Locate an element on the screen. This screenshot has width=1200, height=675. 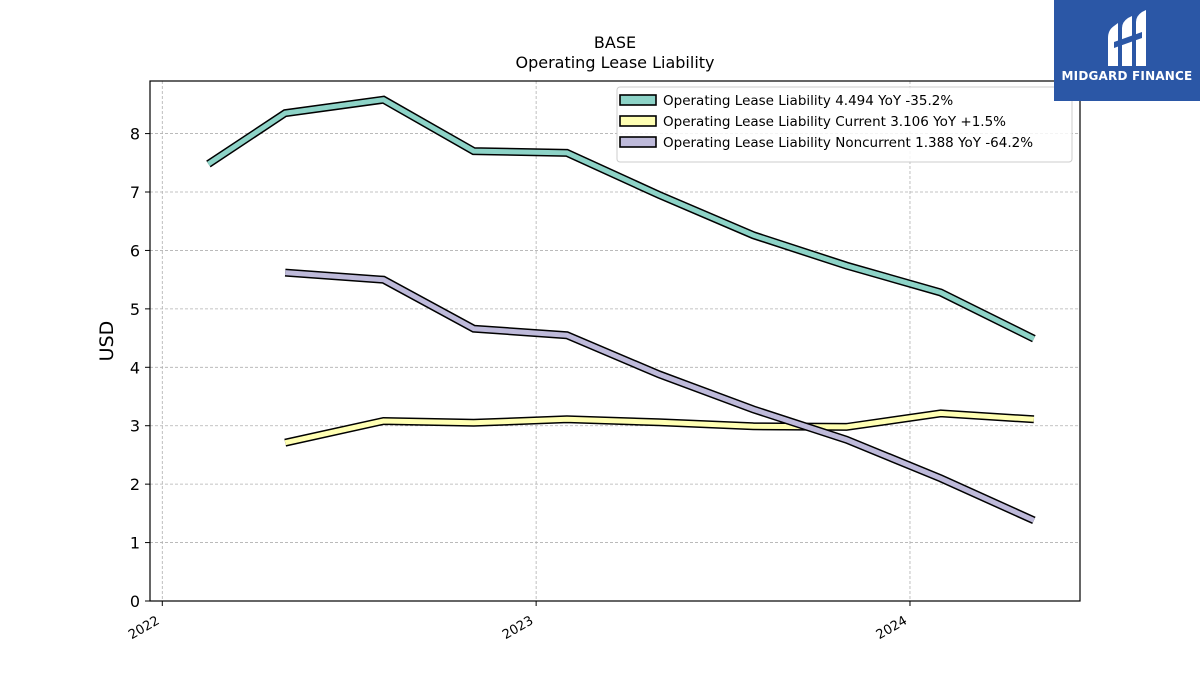
y-tick-label: 5 is located at coordinates (135, 309).